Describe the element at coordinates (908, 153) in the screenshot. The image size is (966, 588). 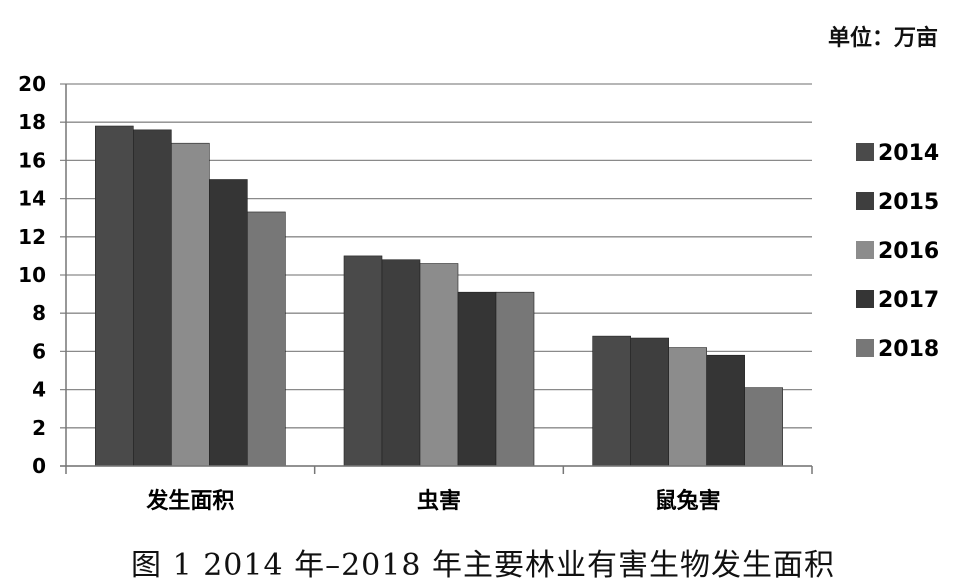
I see `legend-label-2014: 2014` at that location.